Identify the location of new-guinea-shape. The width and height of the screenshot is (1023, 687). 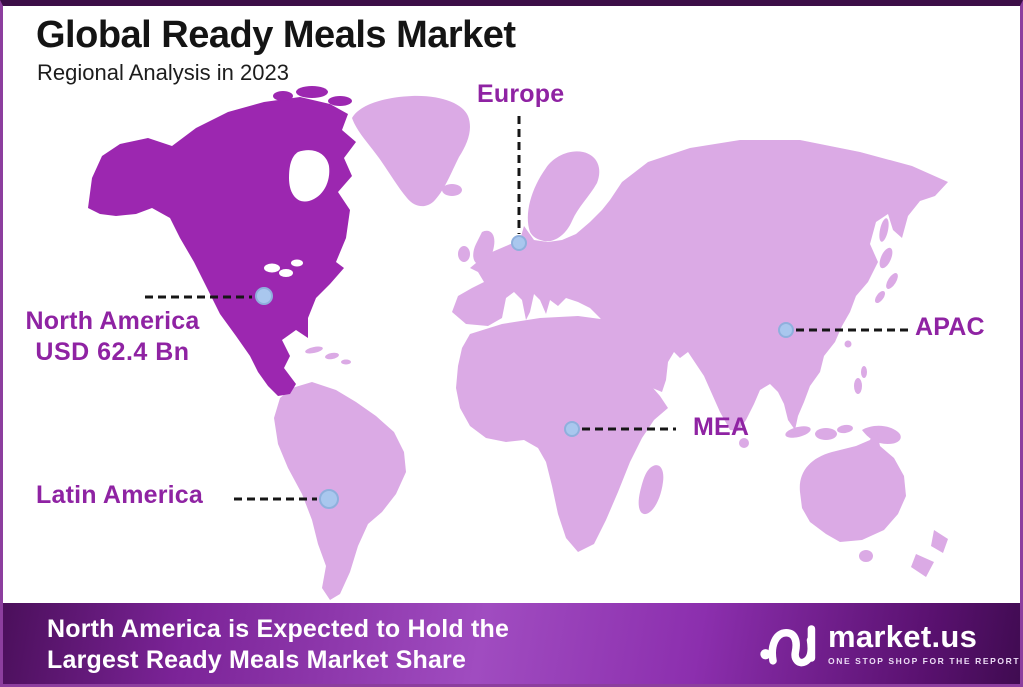
(881, 434).